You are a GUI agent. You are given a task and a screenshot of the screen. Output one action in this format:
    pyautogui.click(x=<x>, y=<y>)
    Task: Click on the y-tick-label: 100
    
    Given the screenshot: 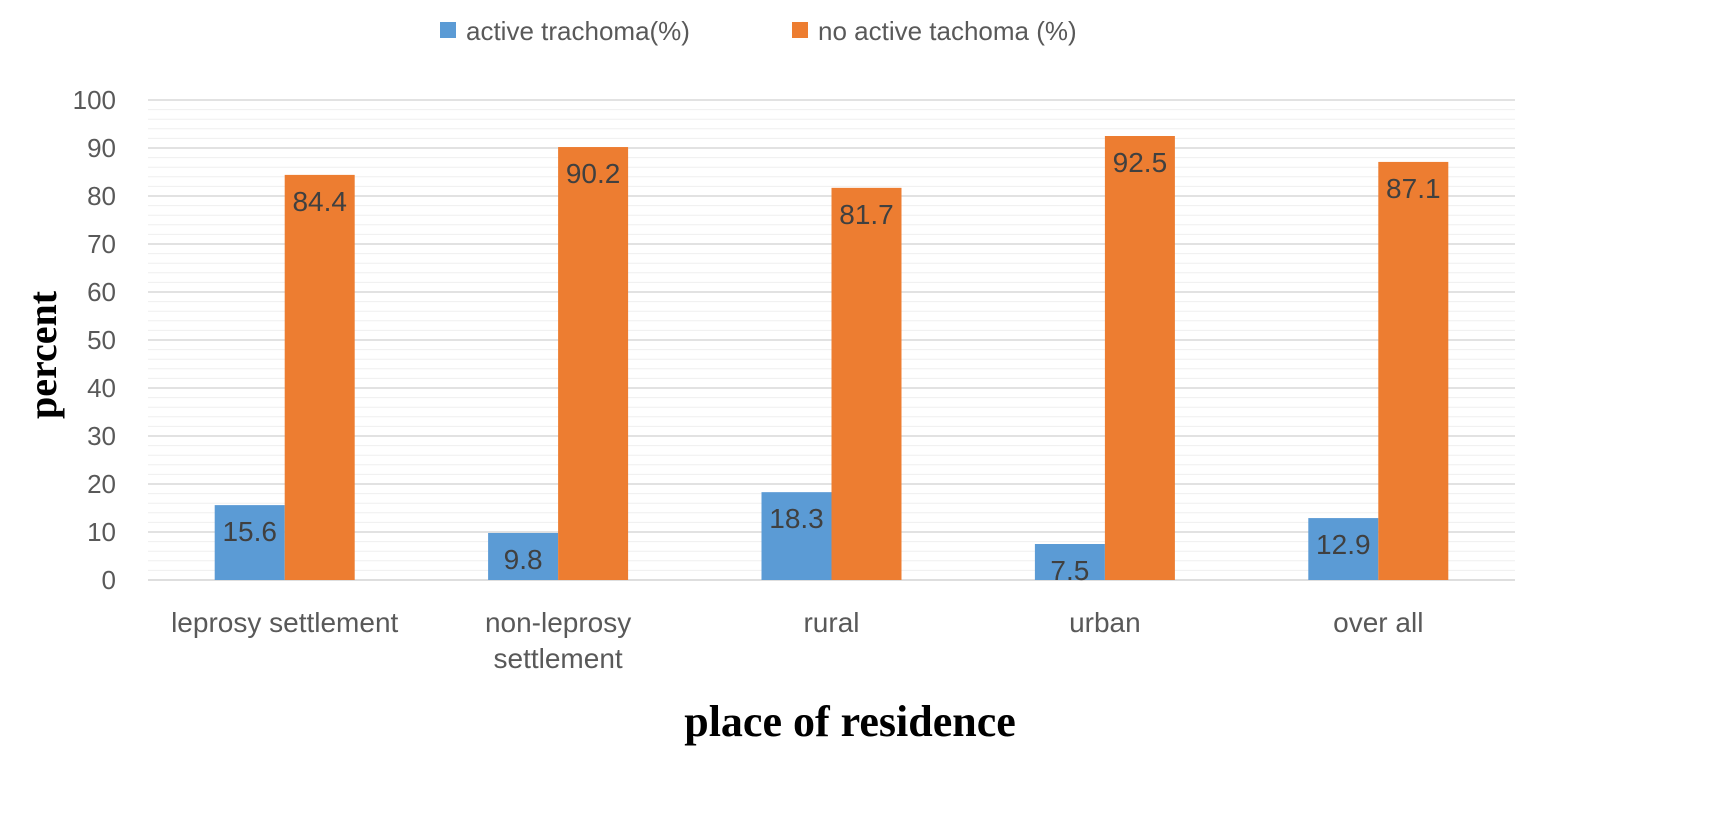 What is the action you would take?
    pyautogui.click(x=94, y=100)
    